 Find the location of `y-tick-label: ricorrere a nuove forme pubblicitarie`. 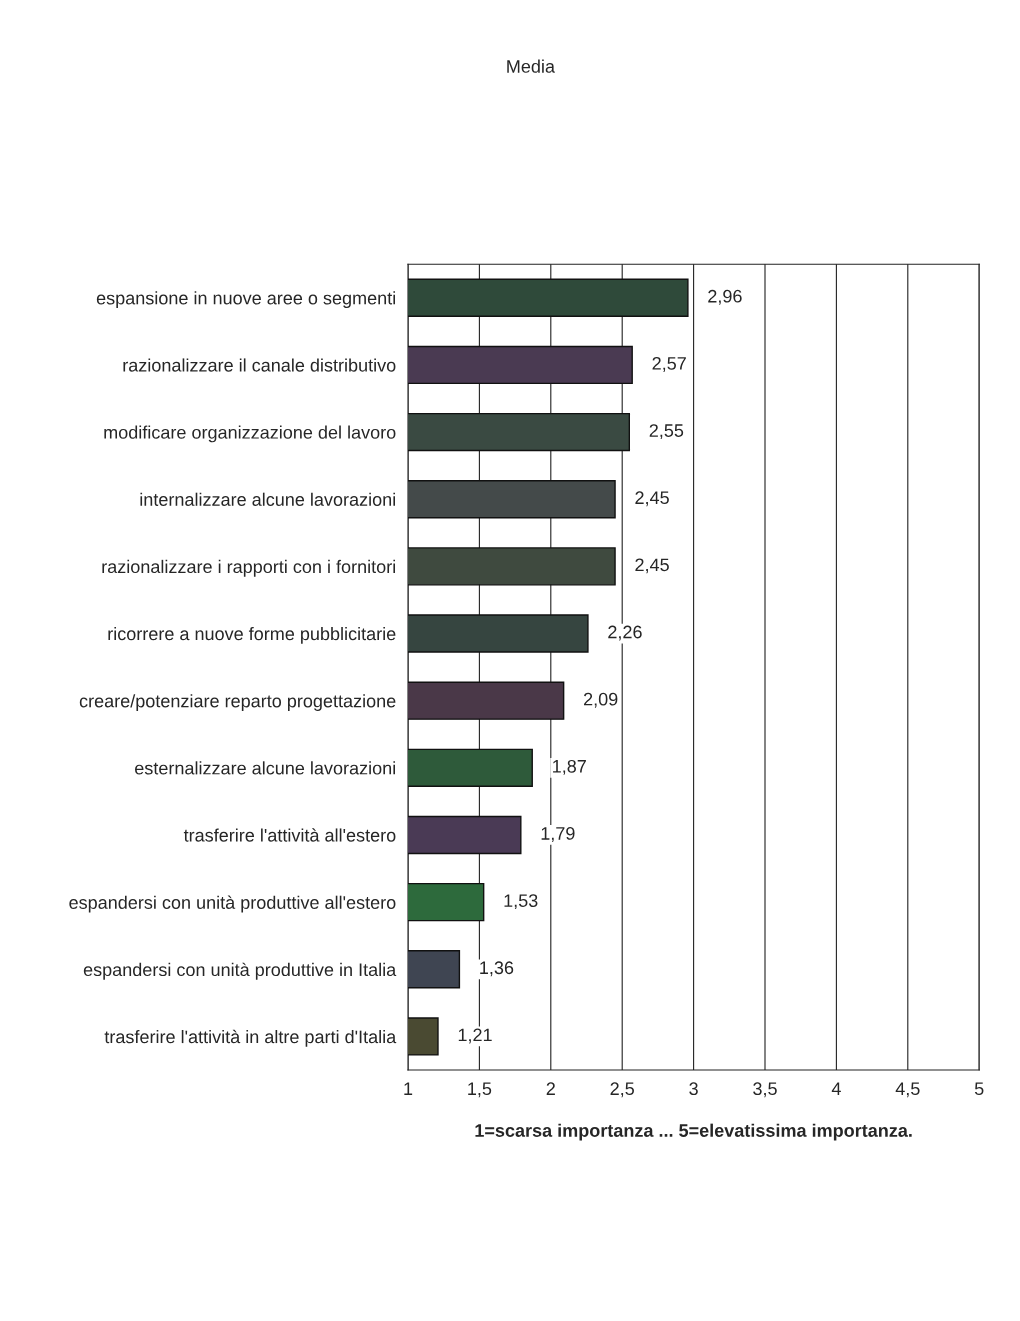

y-tick-label: ricorrere a nuove forme pubblicitarie is located at coordinates (252, 635).